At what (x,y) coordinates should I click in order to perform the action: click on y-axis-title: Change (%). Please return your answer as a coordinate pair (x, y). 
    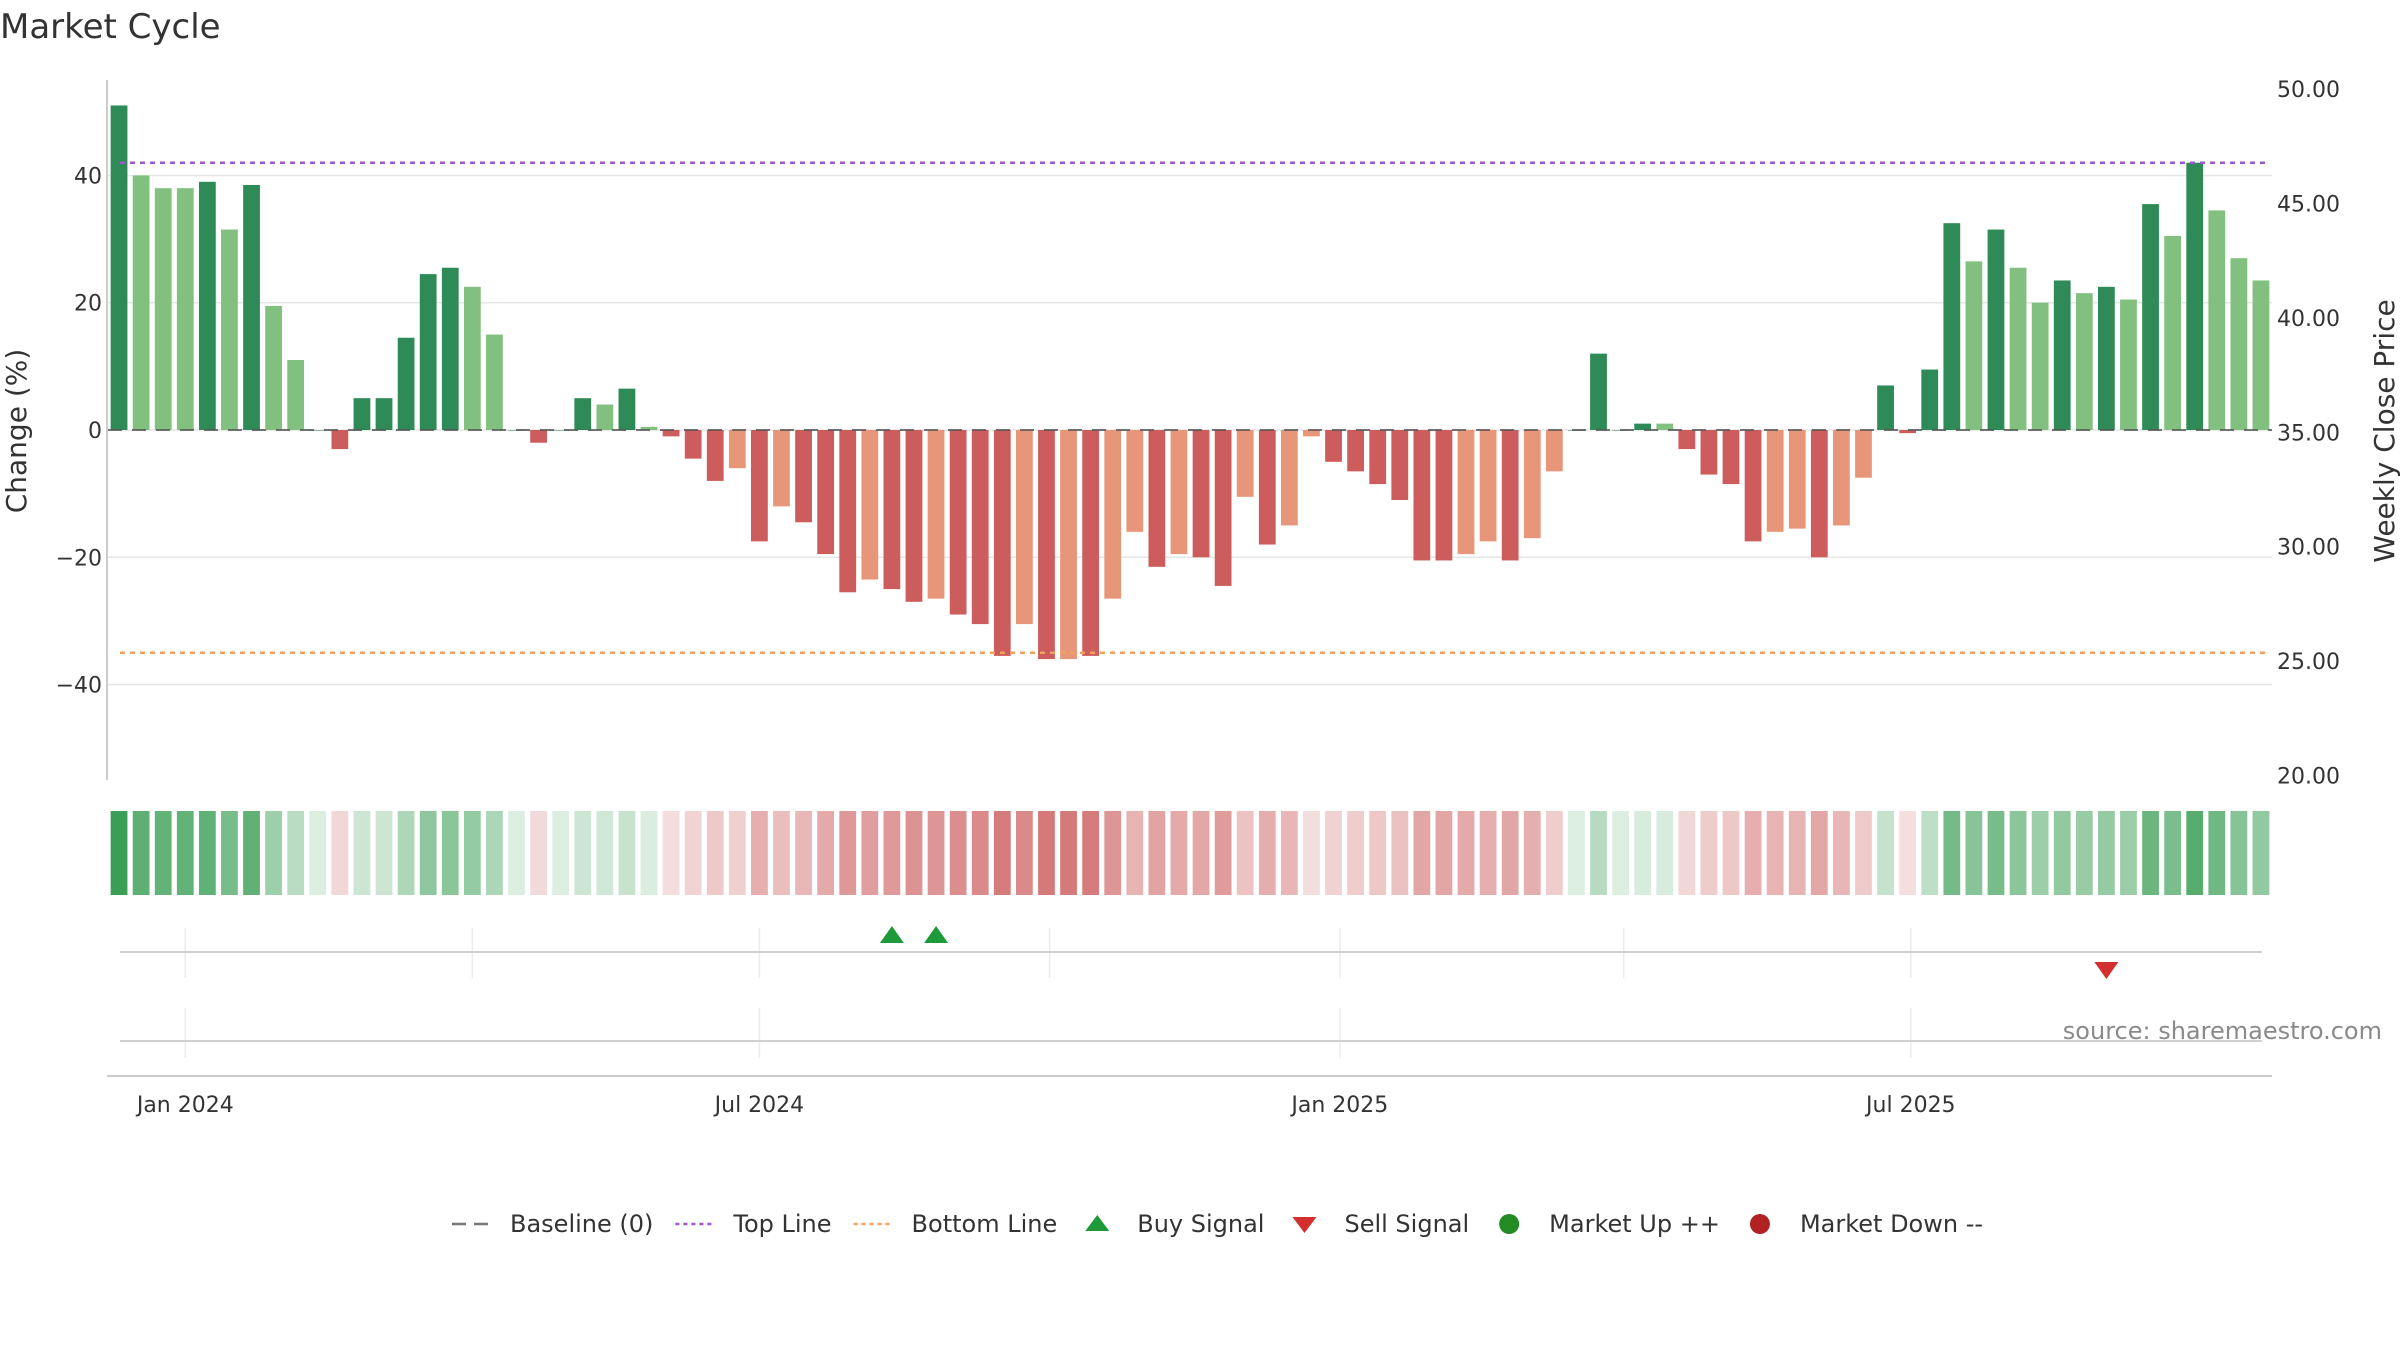
    Looking at the image, I should click on (16, 431).